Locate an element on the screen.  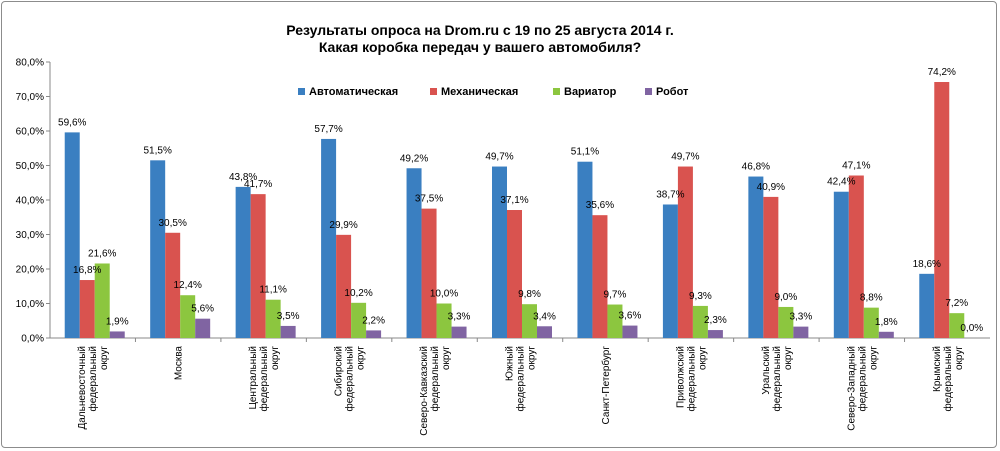
category-label-line: Крымский is located at coordinates (937, 369).